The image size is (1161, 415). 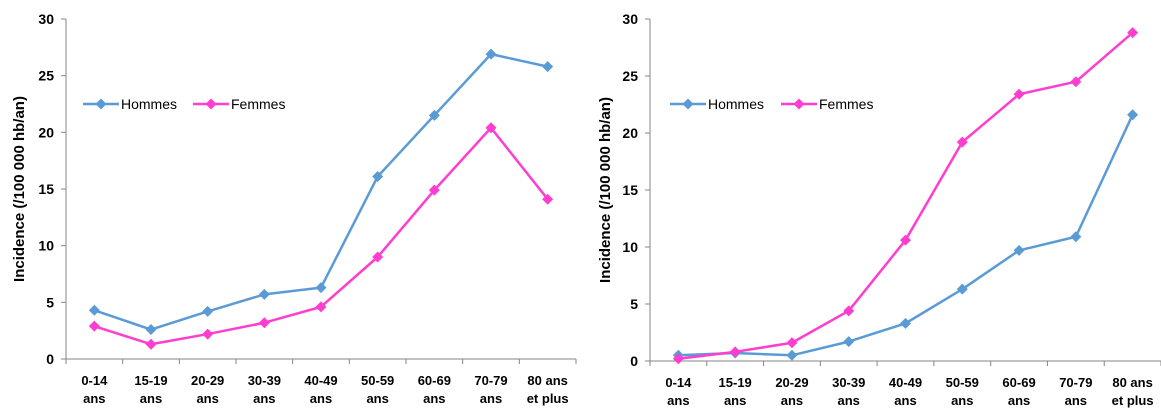 I want to click on y-tick-label: 15, so click(x=630, y=190).